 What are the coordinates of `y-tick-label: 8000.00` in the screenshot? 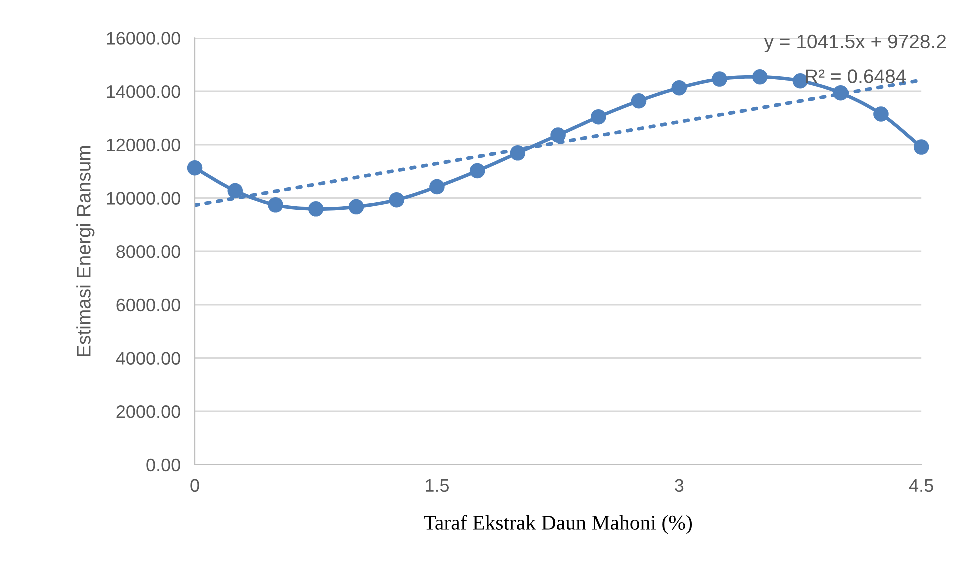 It's located at (148, 252).